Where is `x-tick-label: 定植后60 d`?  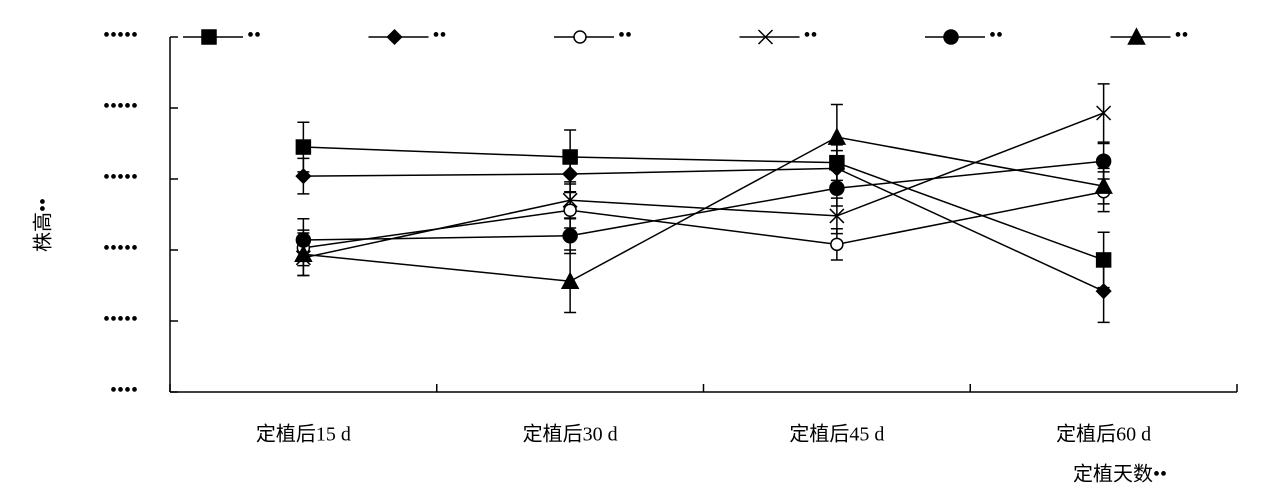 x-tick-label: 定植后60 d is located at coordinates (1103, 434).